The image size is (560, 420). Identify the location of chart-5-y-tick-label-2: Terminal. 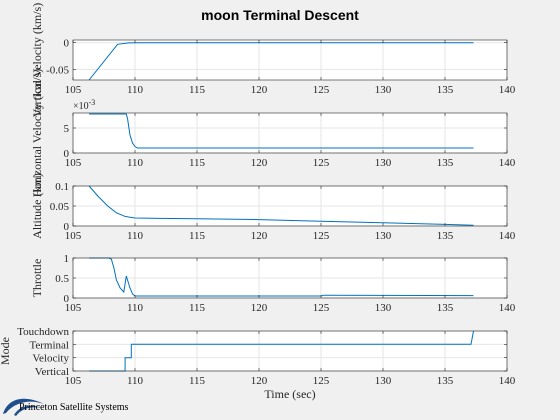
(49, 345).